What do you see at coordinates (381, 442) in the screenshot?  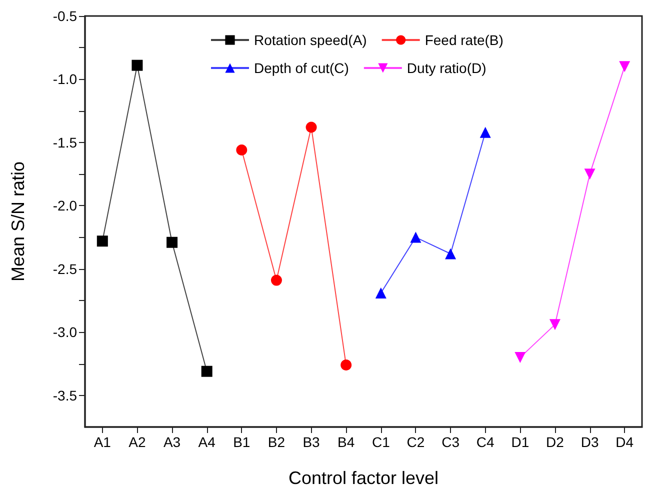 I see `x-tick-label: C1` at bounding box center [381, 442].